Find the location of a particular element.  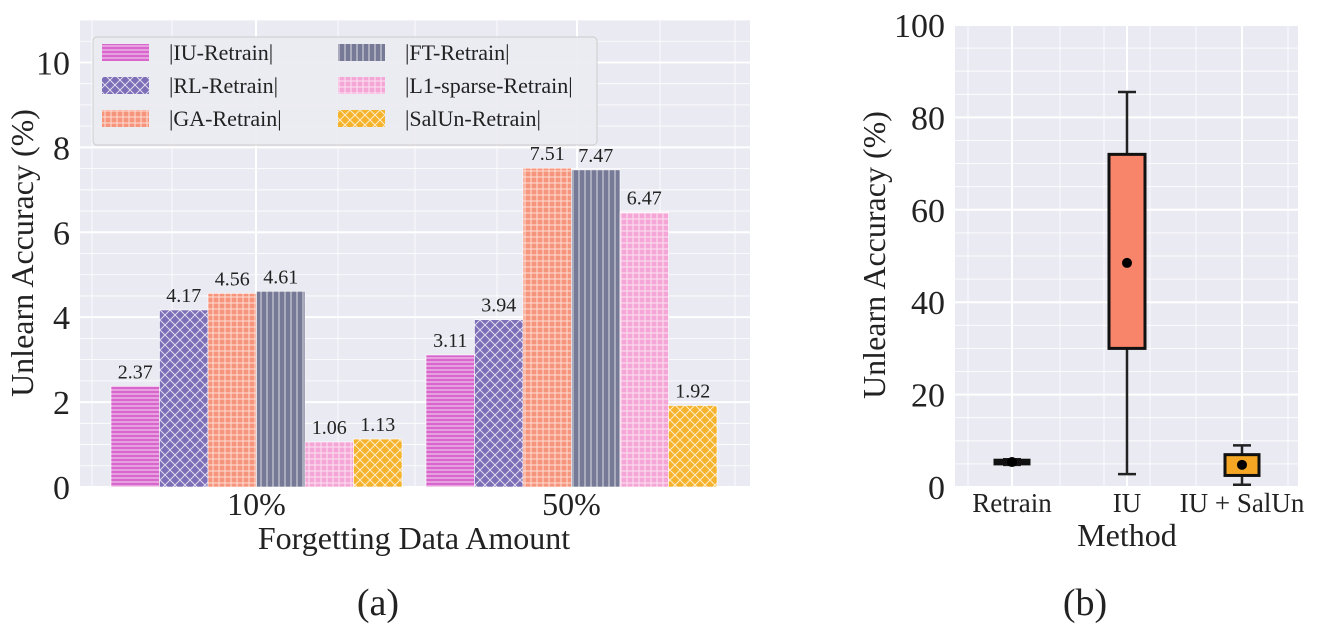

plot-b-y-axis-label: Unlearn Accuracy (%) is located at coordinates (874, 255).